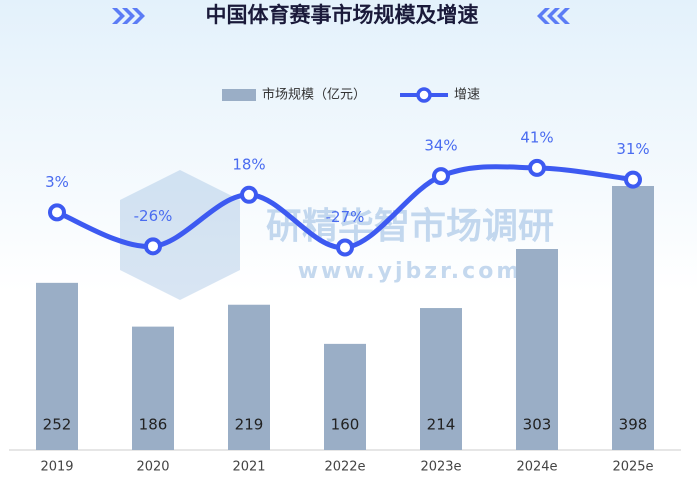  I want to click on watermark-url: www.yjbzr.com, so click(410, 271).